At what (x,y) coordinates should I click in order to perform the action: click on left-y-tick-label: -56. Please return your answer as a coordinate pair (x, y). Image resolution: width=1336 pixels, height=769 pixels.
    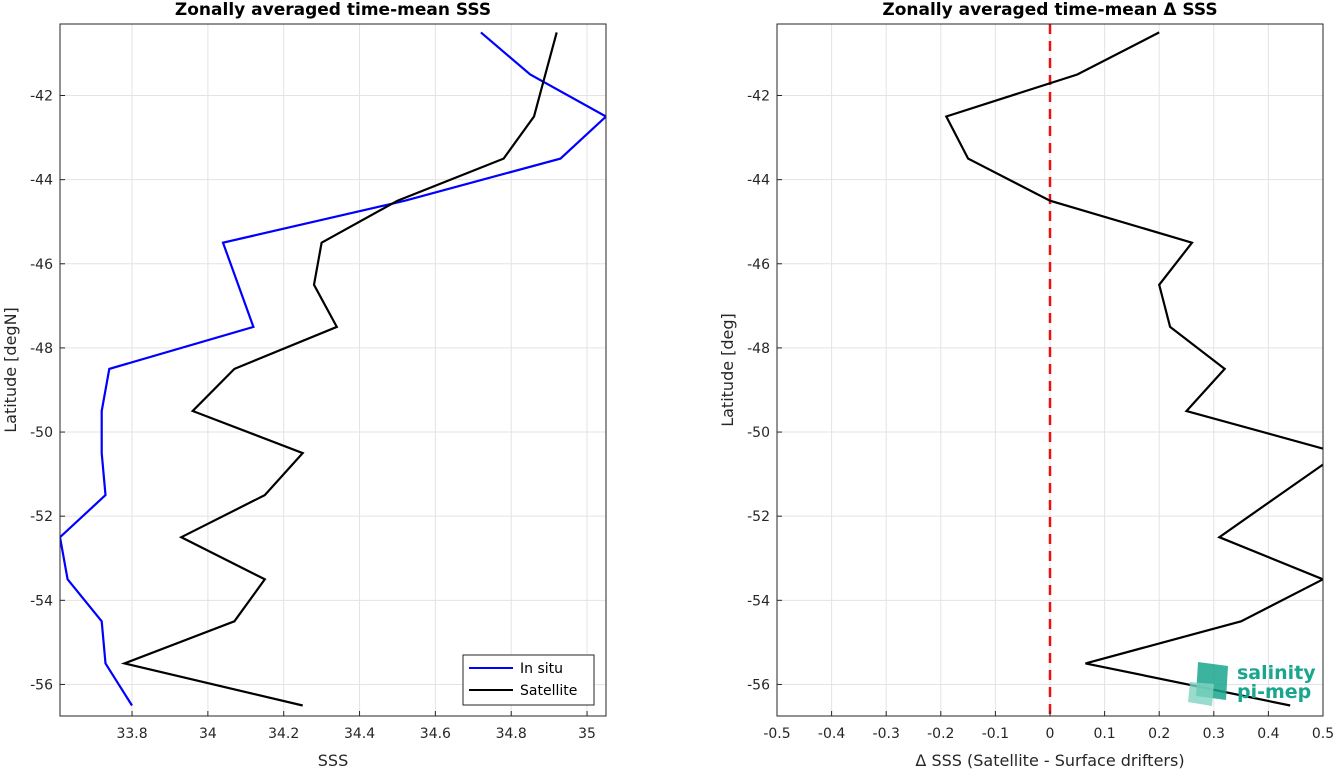
    Looking at the image, I should click on (41, 685).